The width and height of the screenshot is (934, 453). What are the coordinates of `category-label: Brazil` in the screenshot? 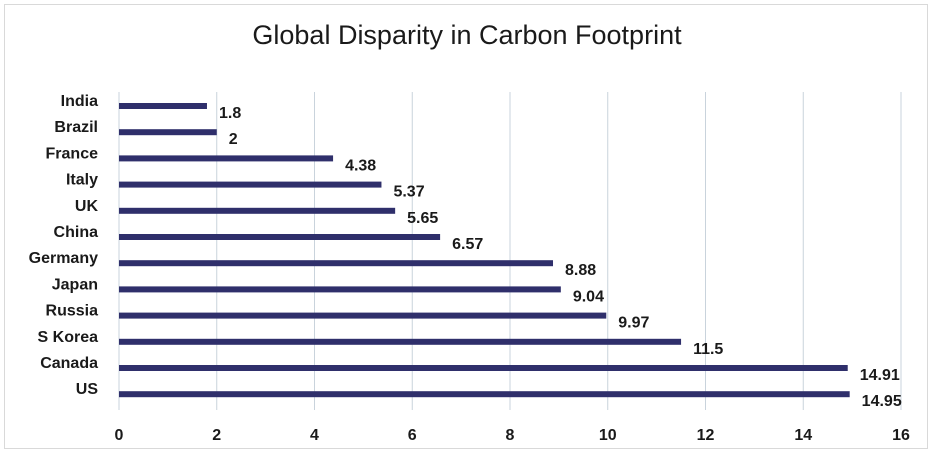 It's located at (76, 127).